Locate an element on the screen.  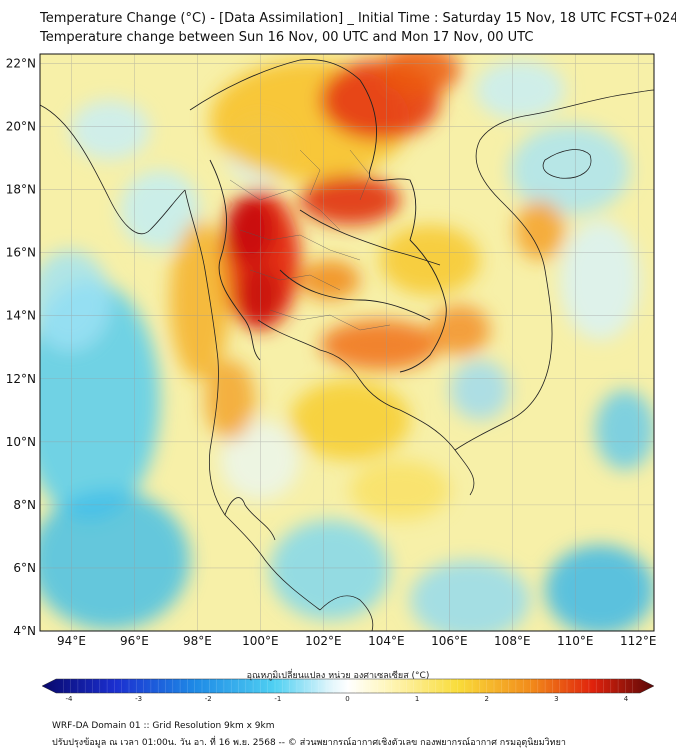
longitude-label: 110°E is located at coordinates (575, 641).